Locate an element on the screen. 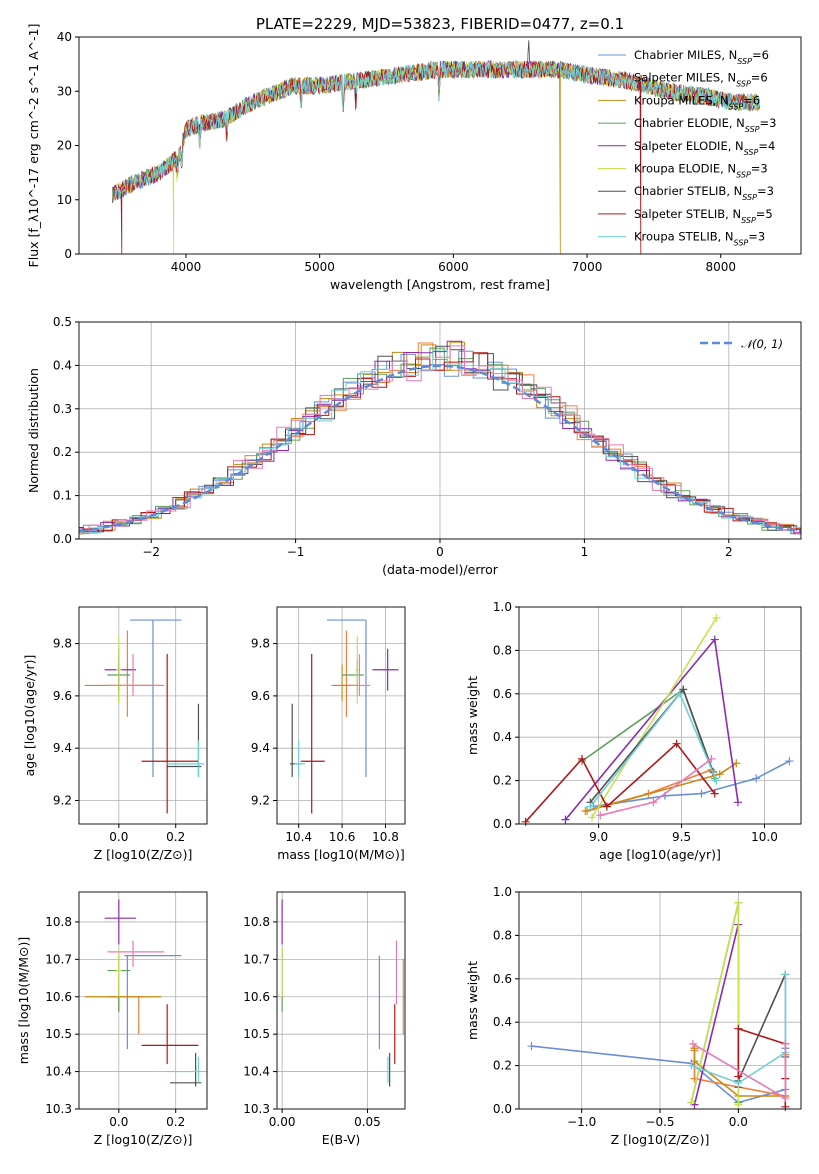 This screenshot has width=819, height=1174. y-tick-label: 9.4 is located at coordinates (62, 748).